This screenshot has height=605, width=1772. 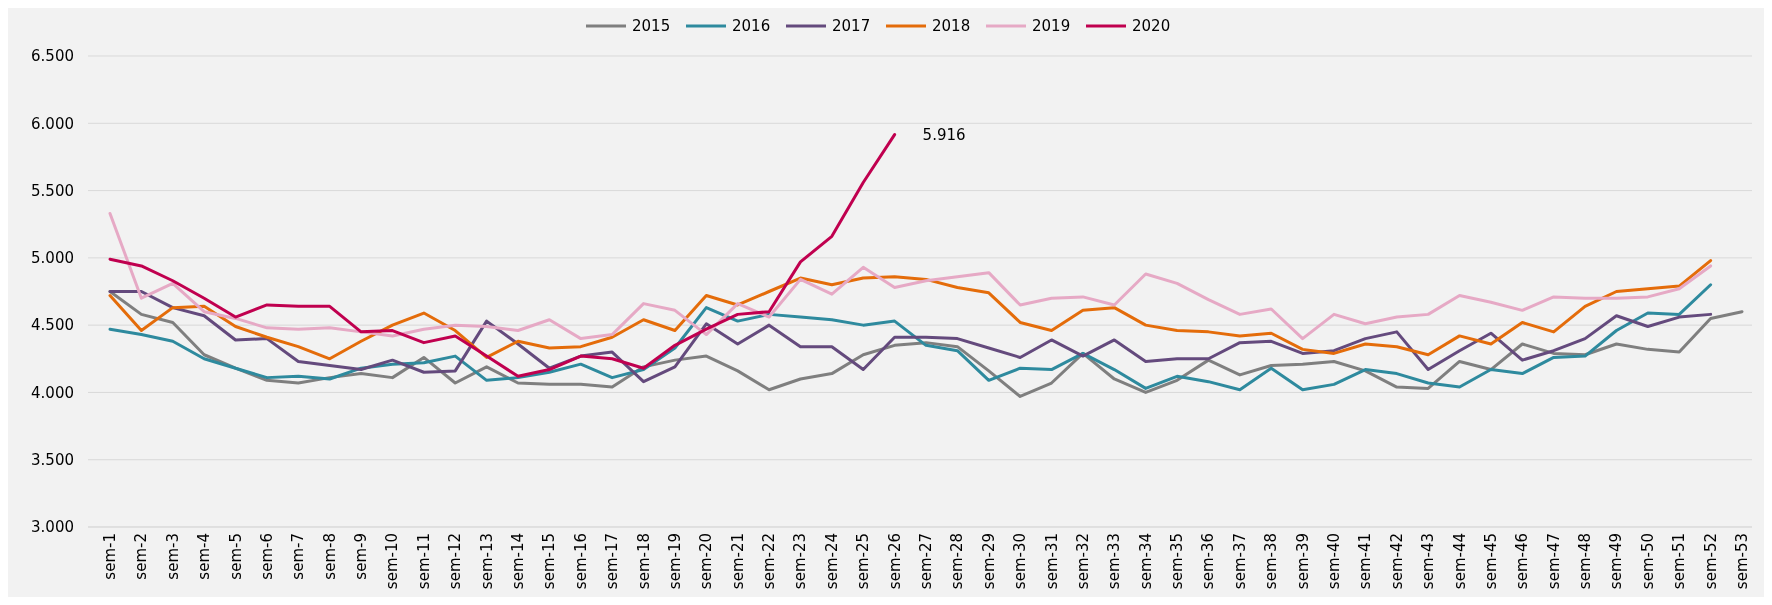 What do you see at coordinates (52, 527) in the screenshot?
I see `y-tick-label: 3.000` at bounding box center [52, 527].